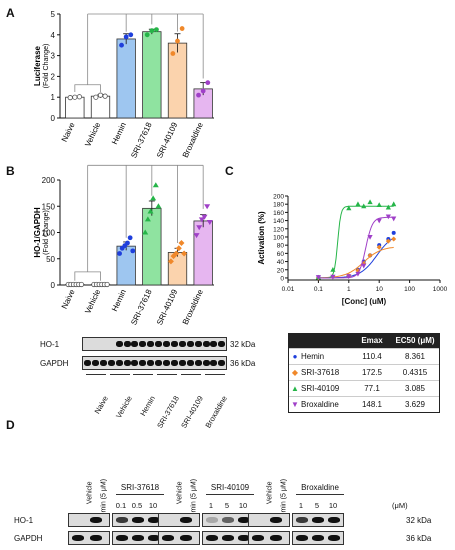 This screenshot has width=455, height=550. I want to click on b-xtick-label: Hemin, so click(119, 300).